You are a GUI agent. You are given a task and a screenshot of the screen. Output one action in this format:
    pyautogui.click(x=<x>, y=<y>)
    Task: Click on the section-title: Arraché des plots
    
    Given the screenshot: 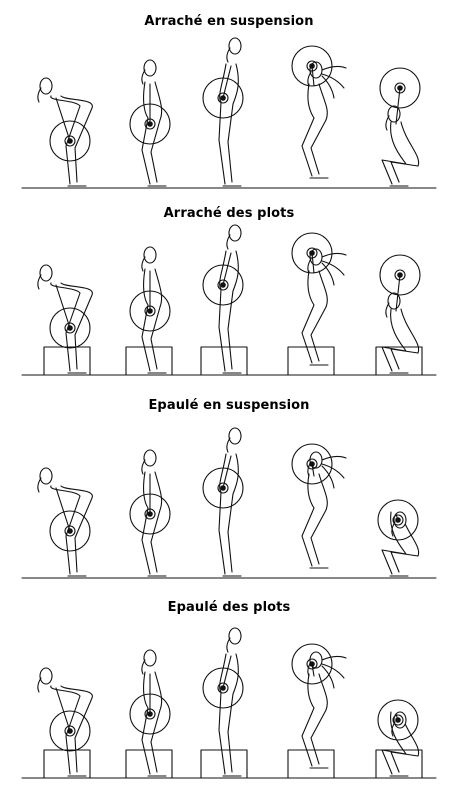 What is the action you would take?
    pyautogui.click(x=229, y=213)
    